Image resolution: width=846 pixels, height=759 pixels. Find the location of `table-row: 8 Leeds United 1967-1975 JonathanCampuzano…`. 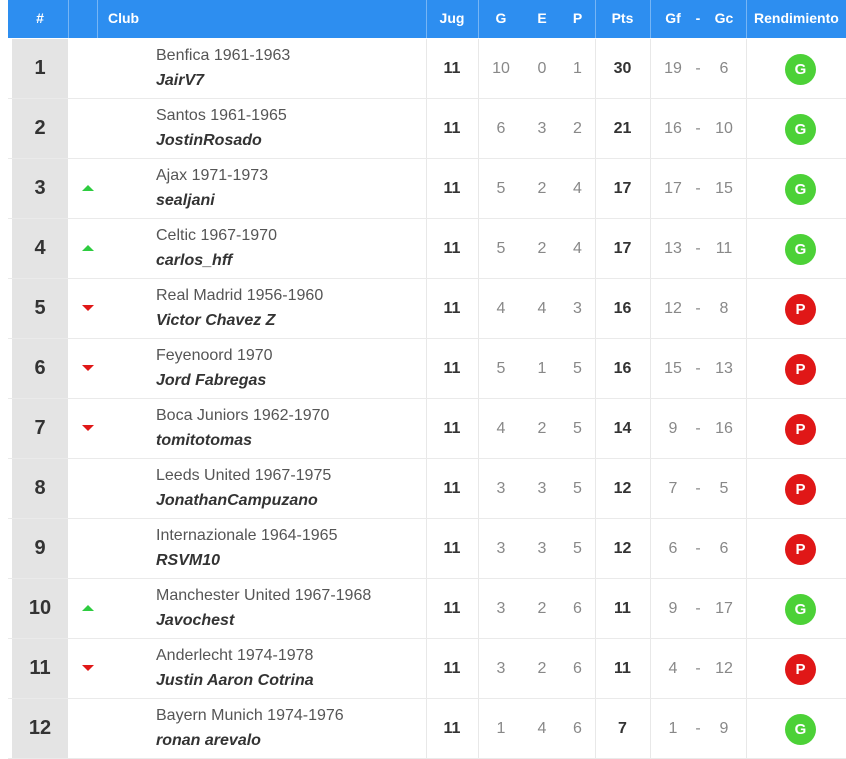

table-row: 8 Leeds United 1967-1975 JonathanCampuzano… is located at coordinates (427, 489).